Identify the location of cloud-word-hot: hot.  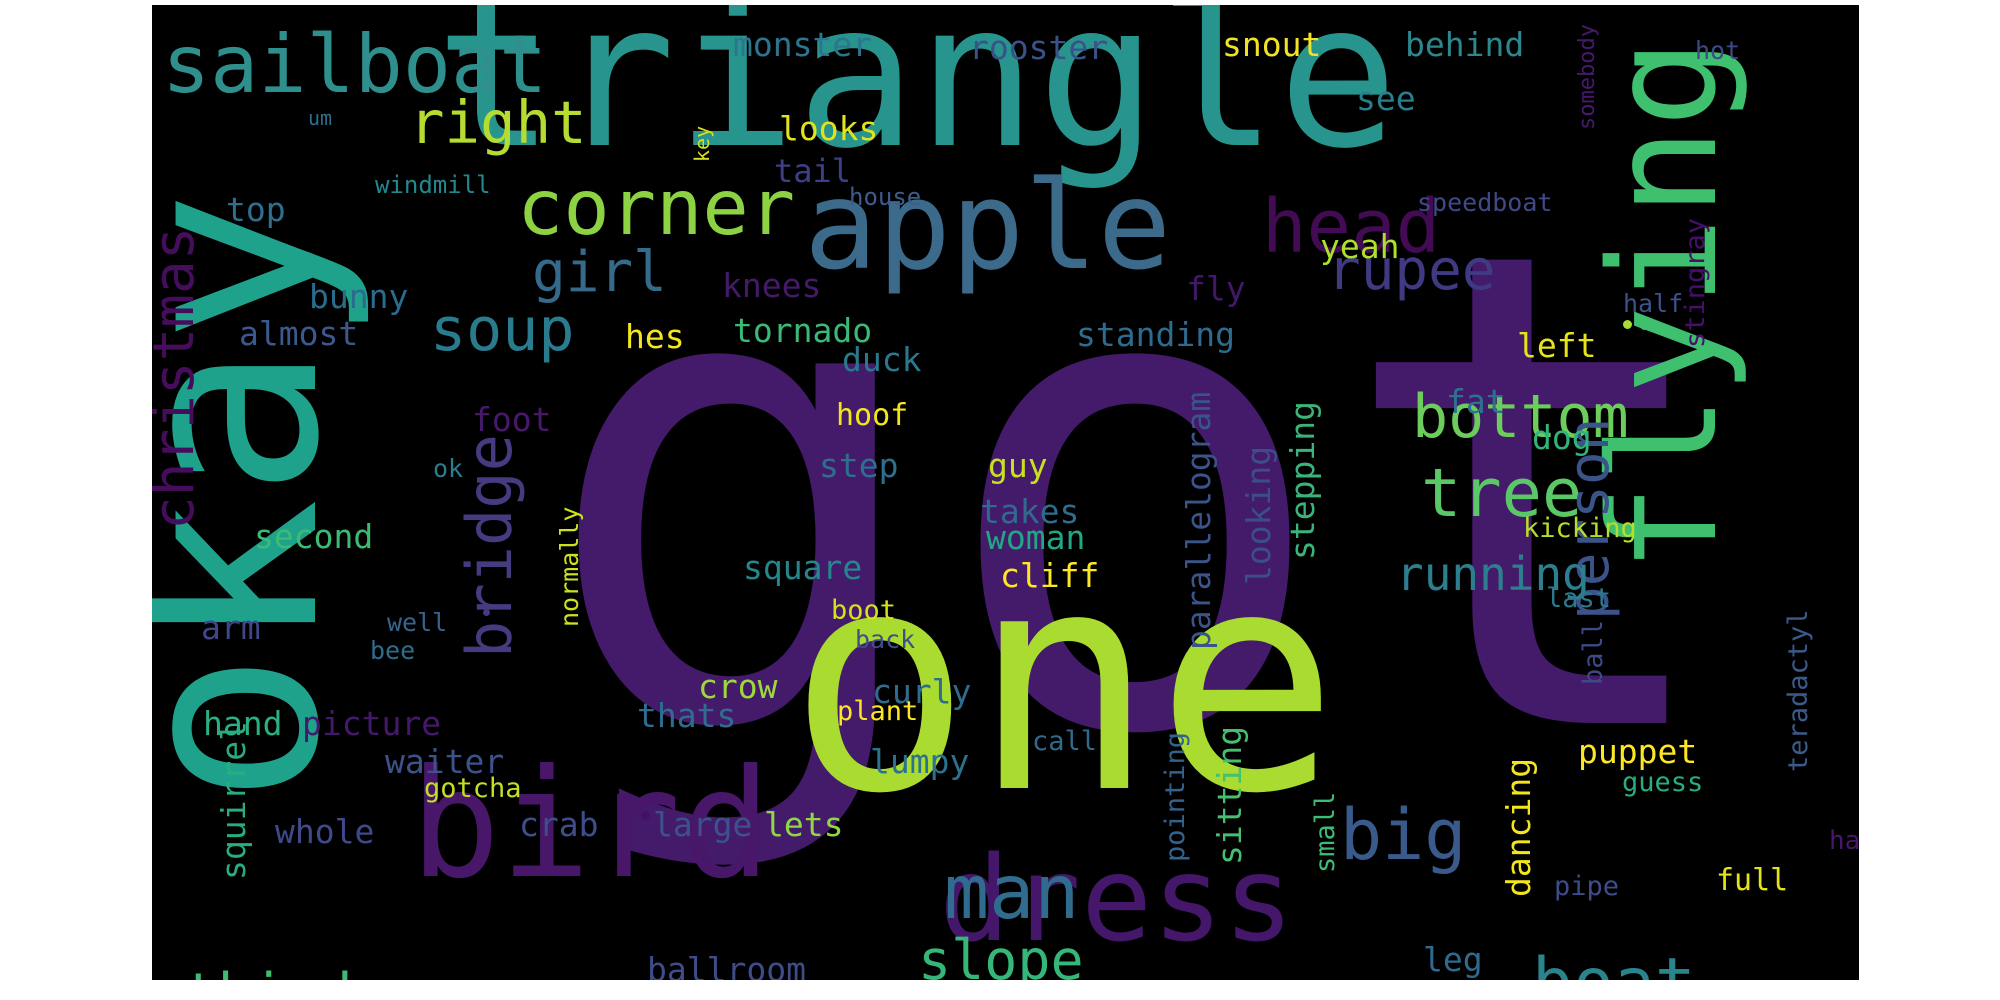
(1718, 50).